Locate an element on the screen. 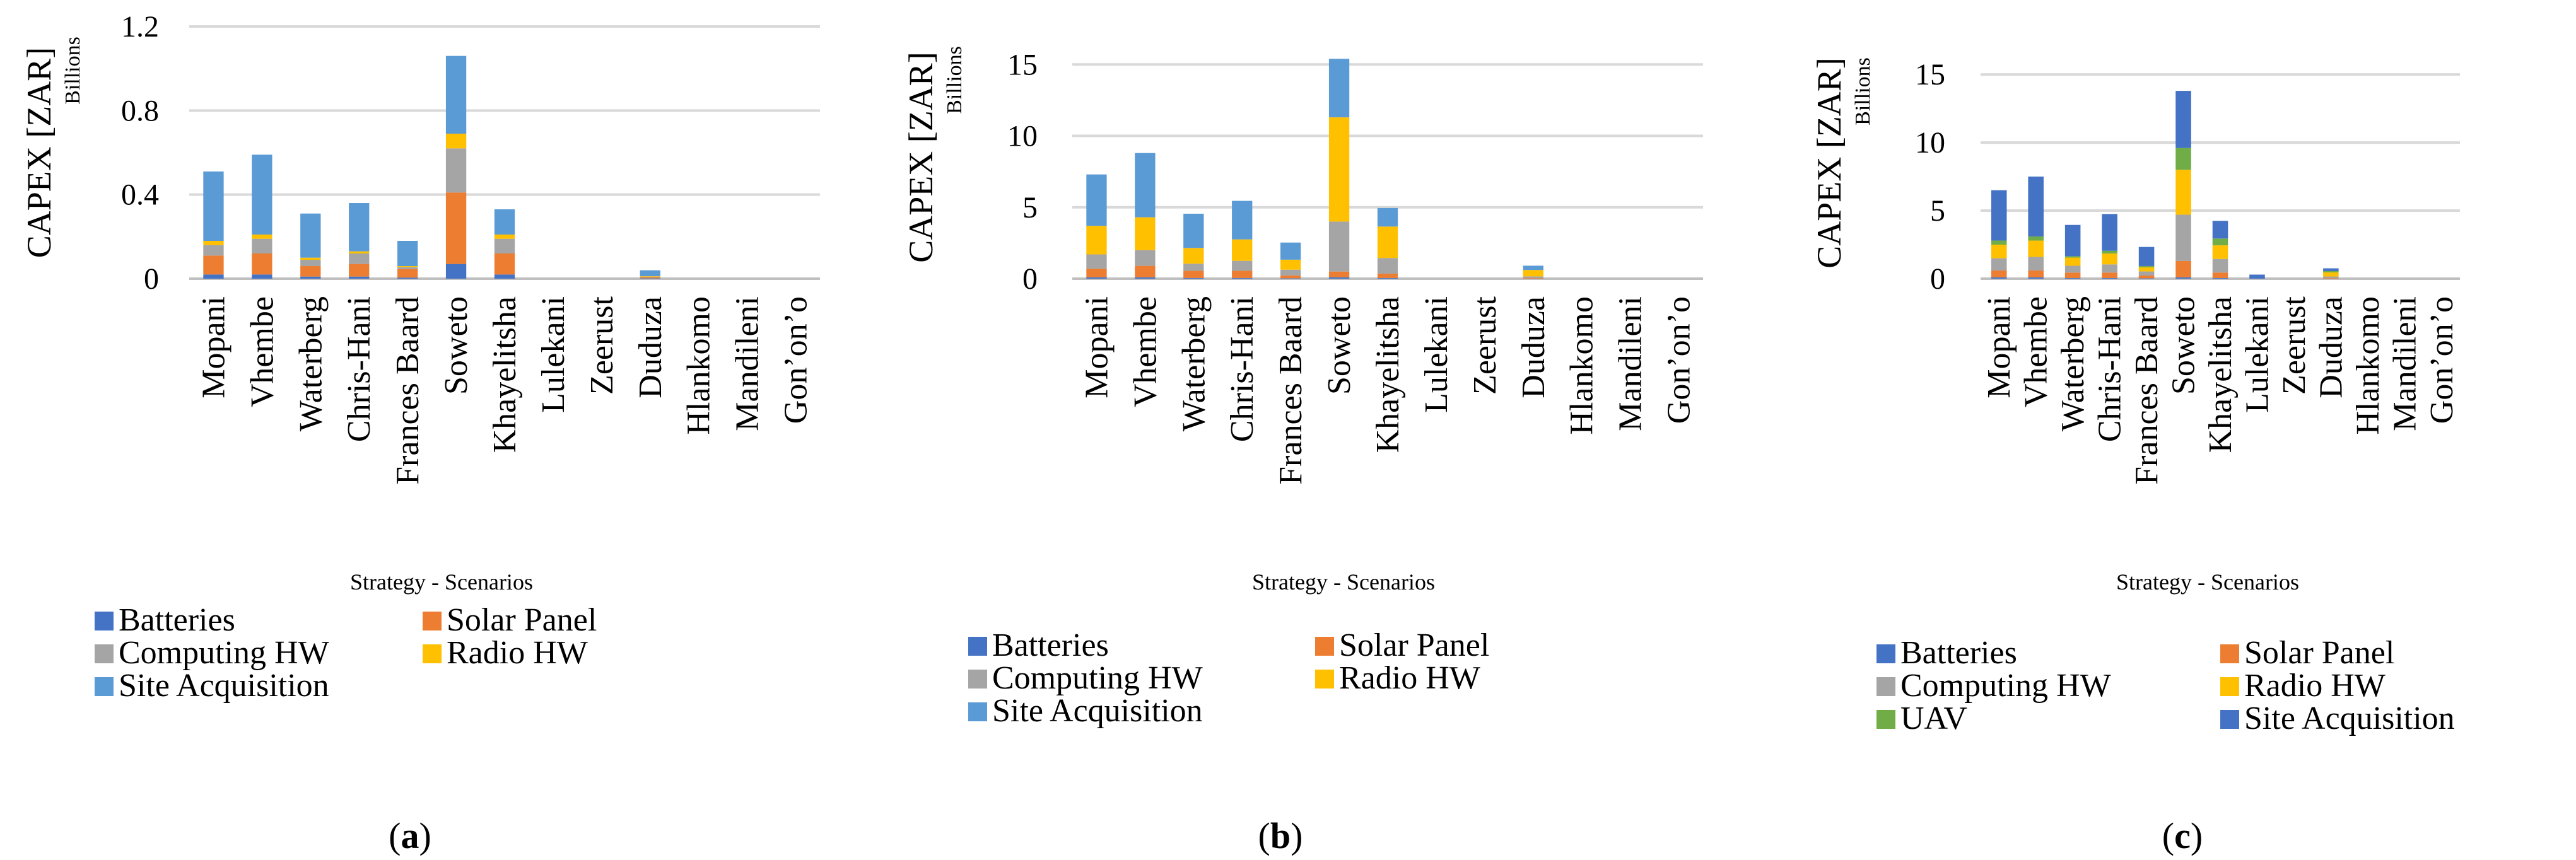 The height and width of the screenshot is (860, 2576). legend-label: Batteries is located at coordinates (177, 620).